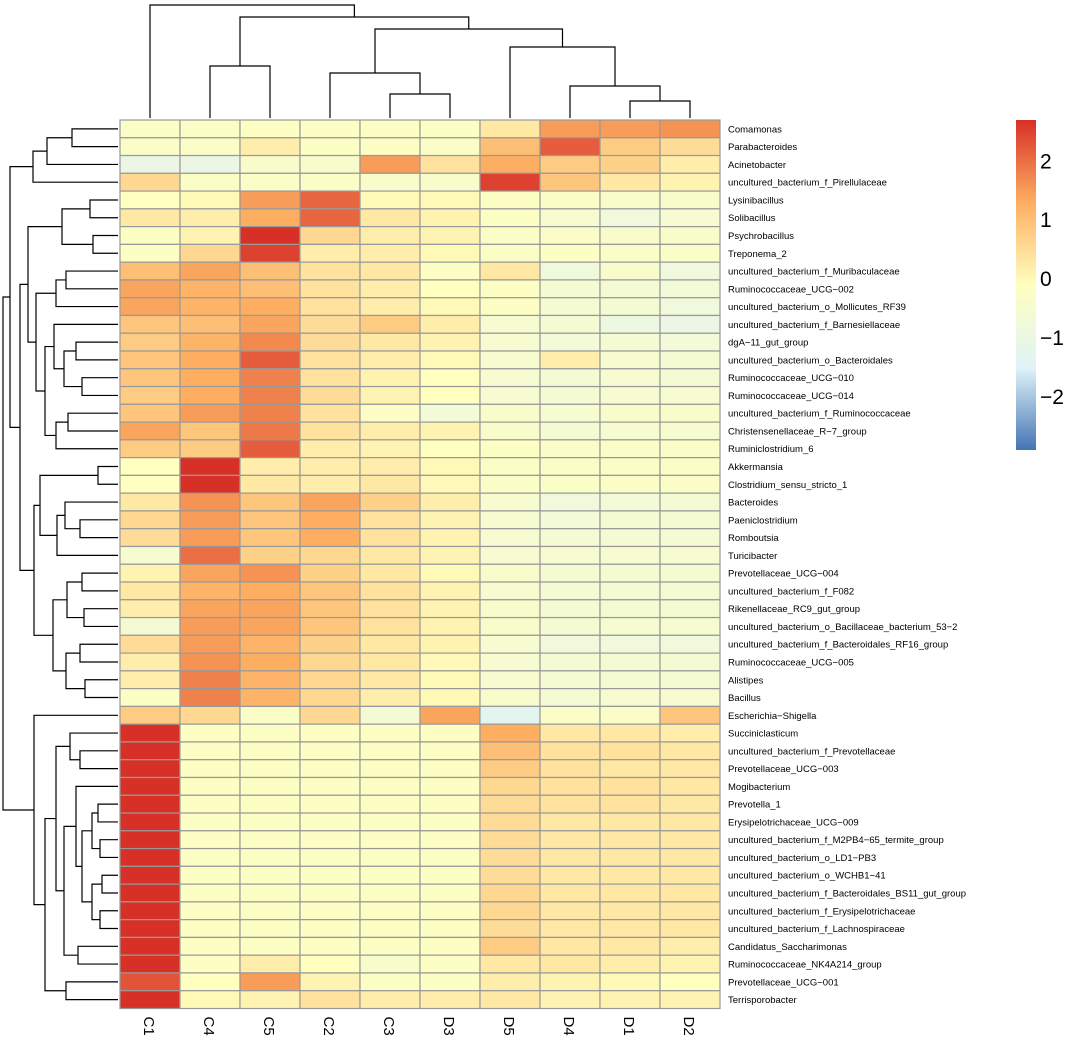 This screenshot has width=1084, height=1056. I want to click on row-label: uncultured_bacterium_f_Lachnospiraceae, so click(816, 929).